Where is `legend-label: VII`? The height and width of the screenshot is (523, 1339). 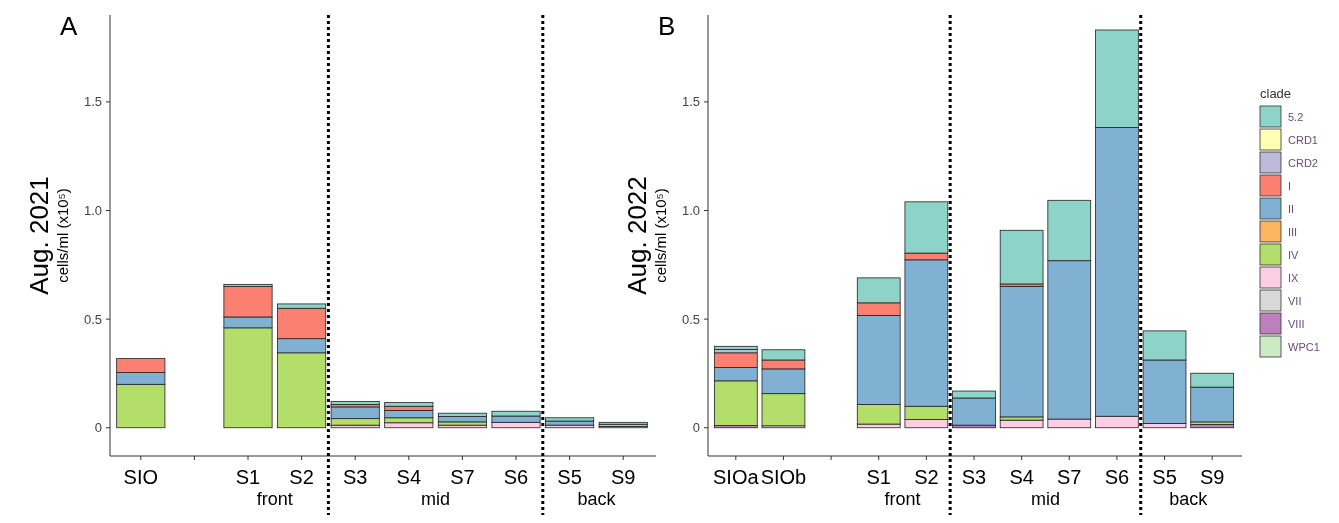
legend-label: VII is located at coordinates (1295, 300).